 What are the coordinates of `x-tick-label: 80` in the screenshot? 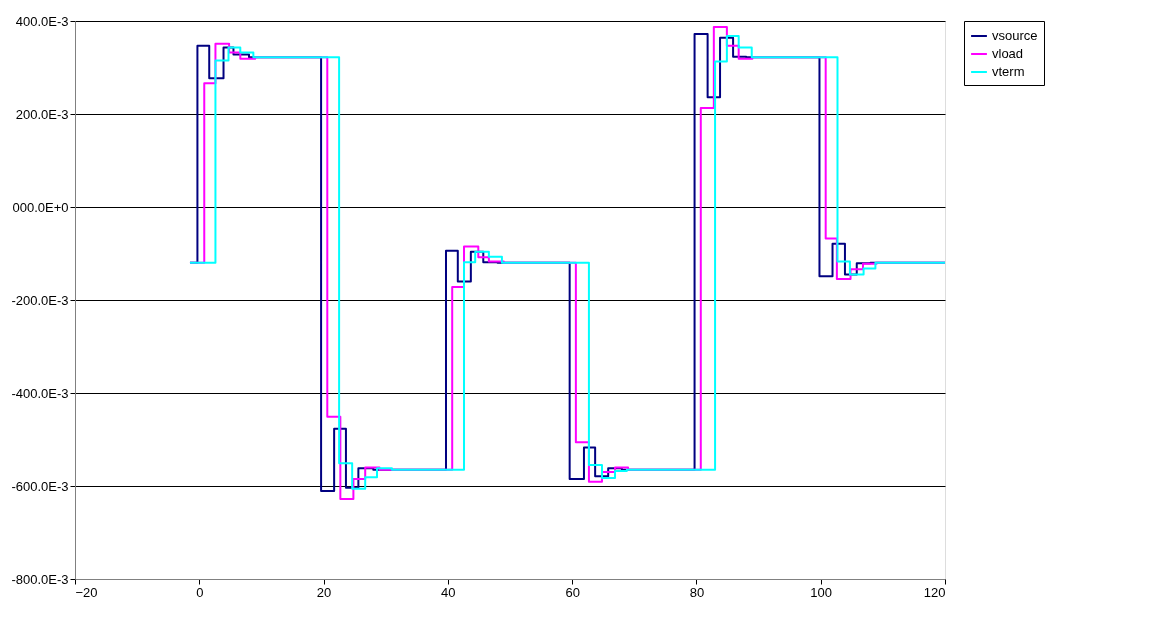 It's located at (697, 592).